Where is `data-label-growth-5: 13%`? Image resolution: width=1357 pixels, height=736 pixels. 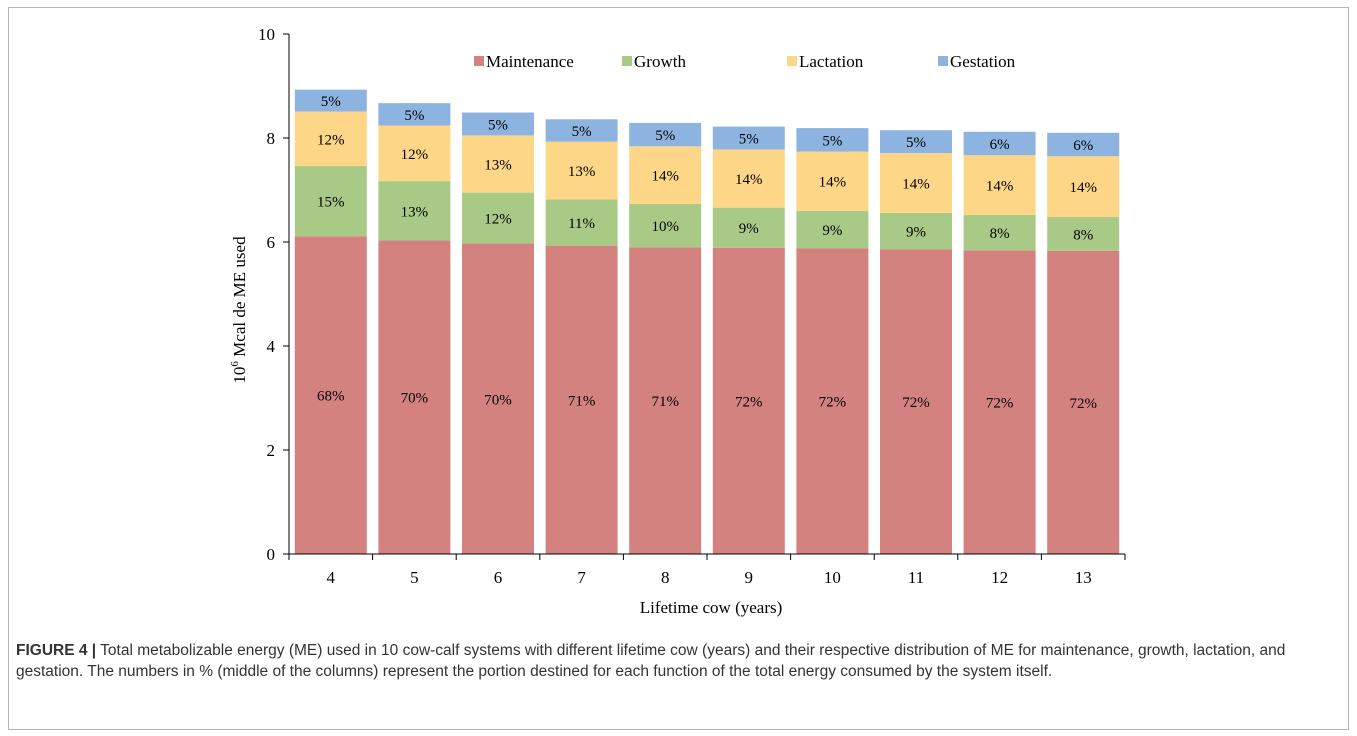 data-label-growth-5: 13% is located at coordinates (415, 212).